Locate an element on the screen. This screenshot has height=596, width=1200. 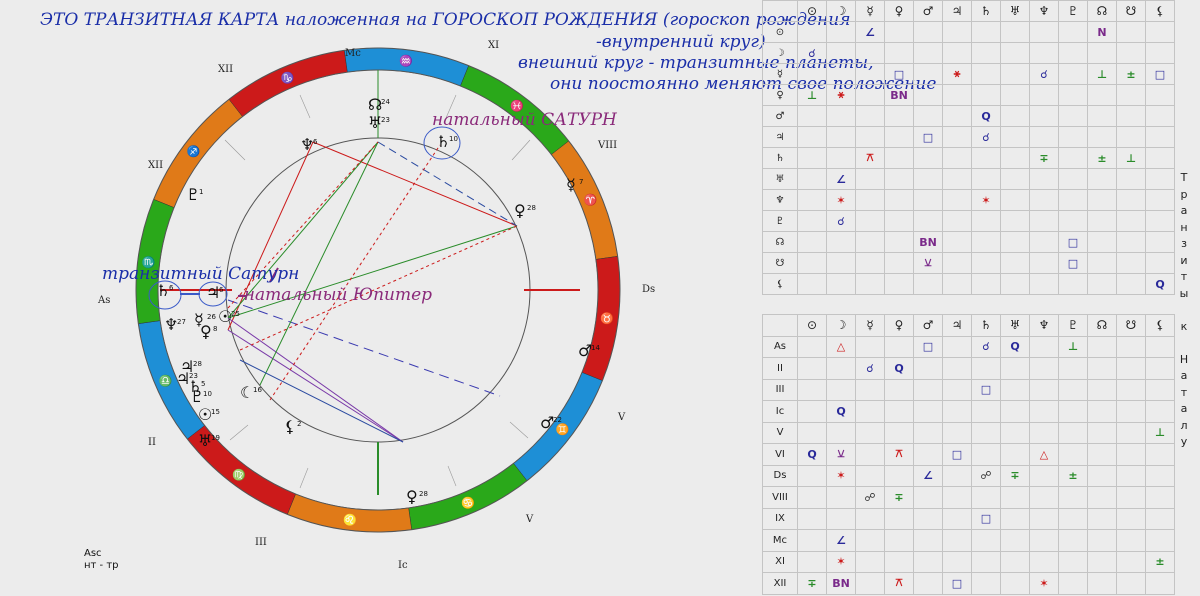
planet-degree: 19 is located at coordinates (215, 438).